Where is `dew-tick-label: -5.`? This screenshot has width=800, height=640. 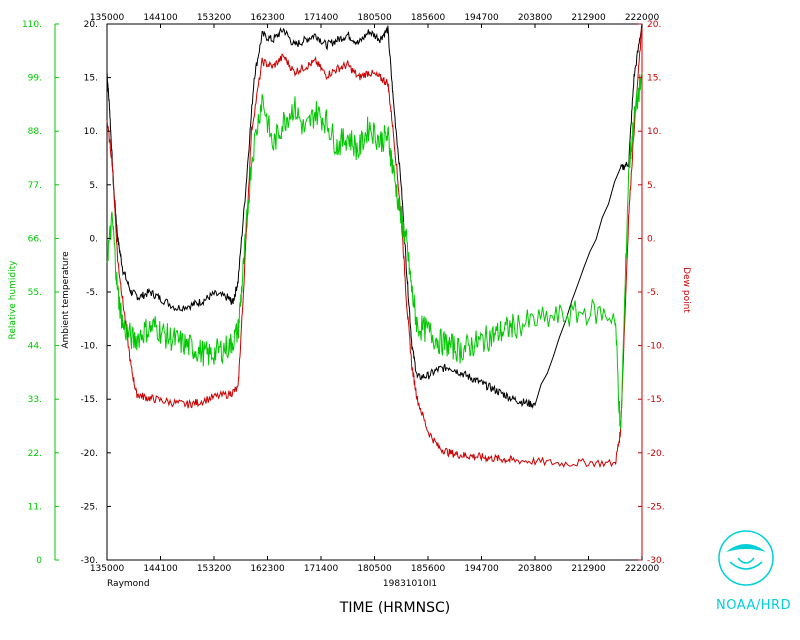
dew-tick-label: -5. is located at coordinates (653, 293).